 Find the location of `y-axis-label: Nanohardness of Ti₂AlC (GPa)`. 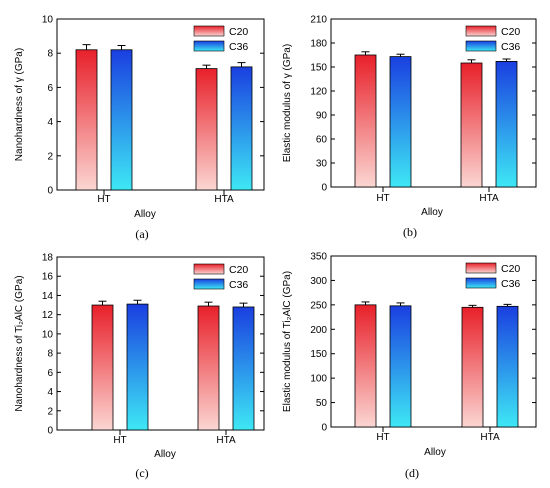

y-axis-label: Nanohardness of Ti₂AlC (GPa) is located at coordinates (19, 343).